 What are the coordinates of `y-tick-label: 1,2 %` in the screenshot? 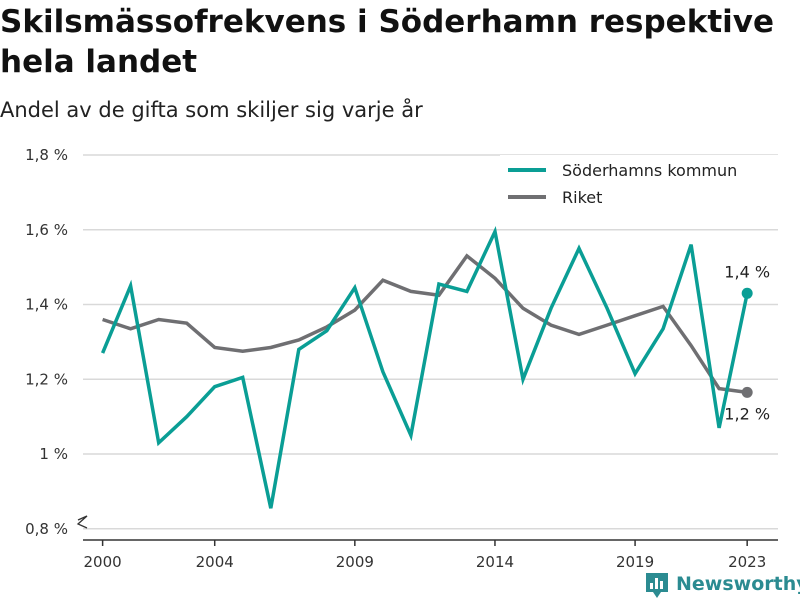 It's located at (46, 379).